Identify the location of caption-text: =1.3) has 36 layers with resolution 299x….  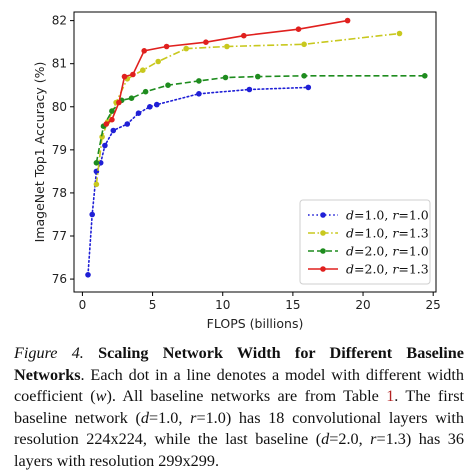
(239, 450).